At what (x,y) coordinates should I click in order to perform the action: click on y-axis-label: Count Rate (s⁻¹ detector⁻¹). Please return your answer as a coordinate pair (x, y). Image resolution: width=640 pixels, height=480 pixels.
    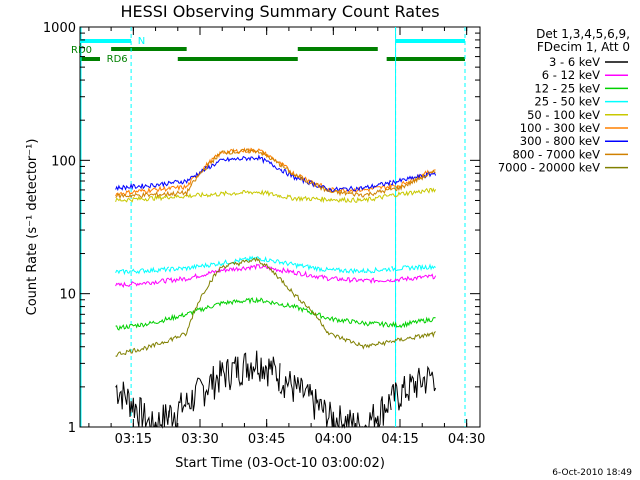
    Looking at the image, I should click on (32, 227).